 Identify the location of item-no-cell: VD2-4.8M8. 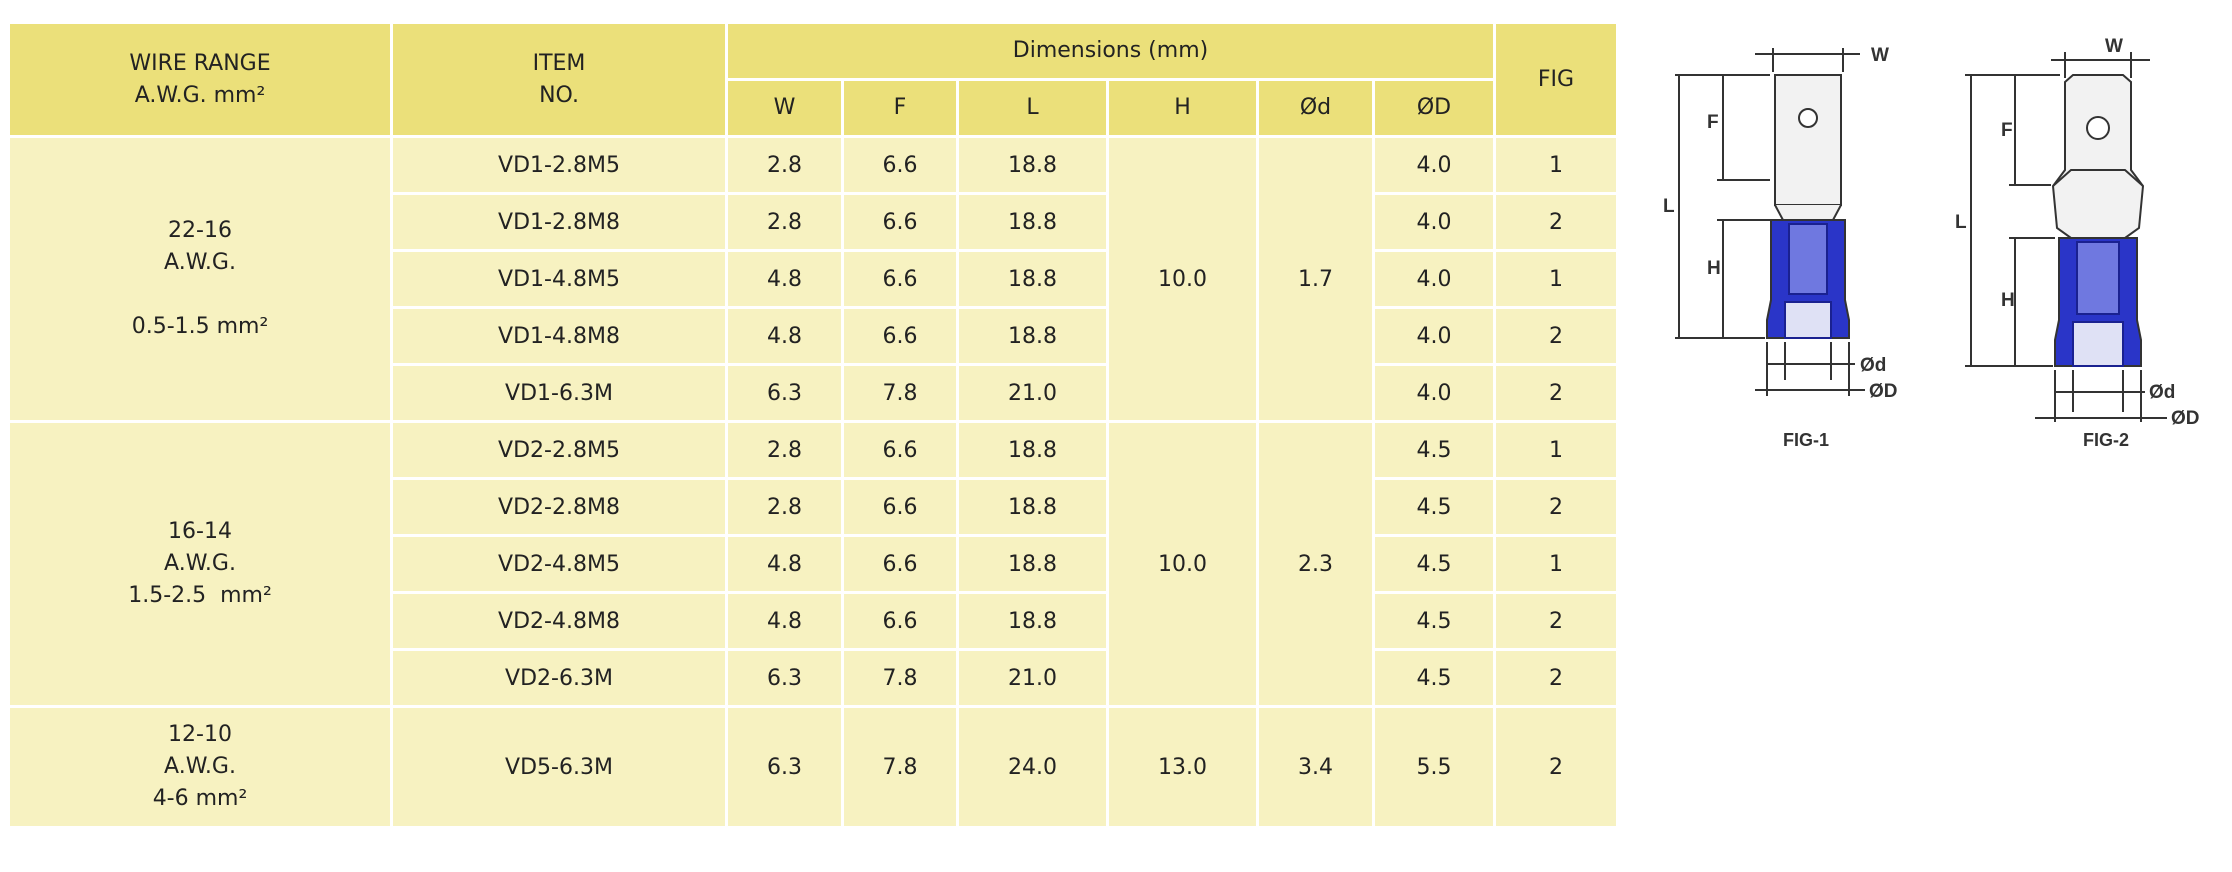
(559, 621).